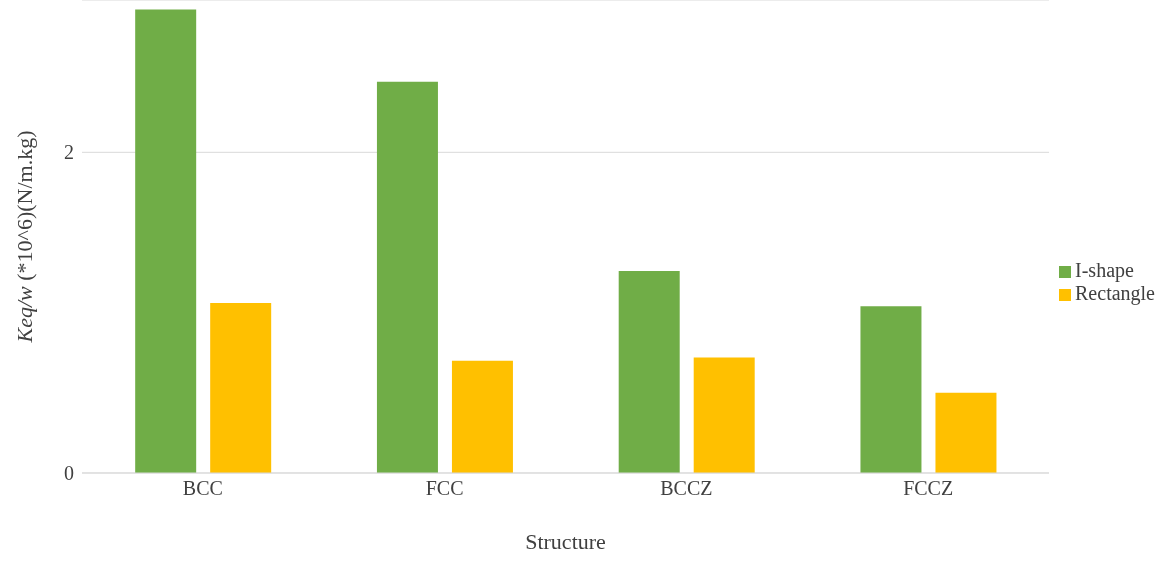  What do you see at coordinates (686, 488) in the screenshot?
I see `x-tick-label: BCCZ` at bounding box center [686, 488].